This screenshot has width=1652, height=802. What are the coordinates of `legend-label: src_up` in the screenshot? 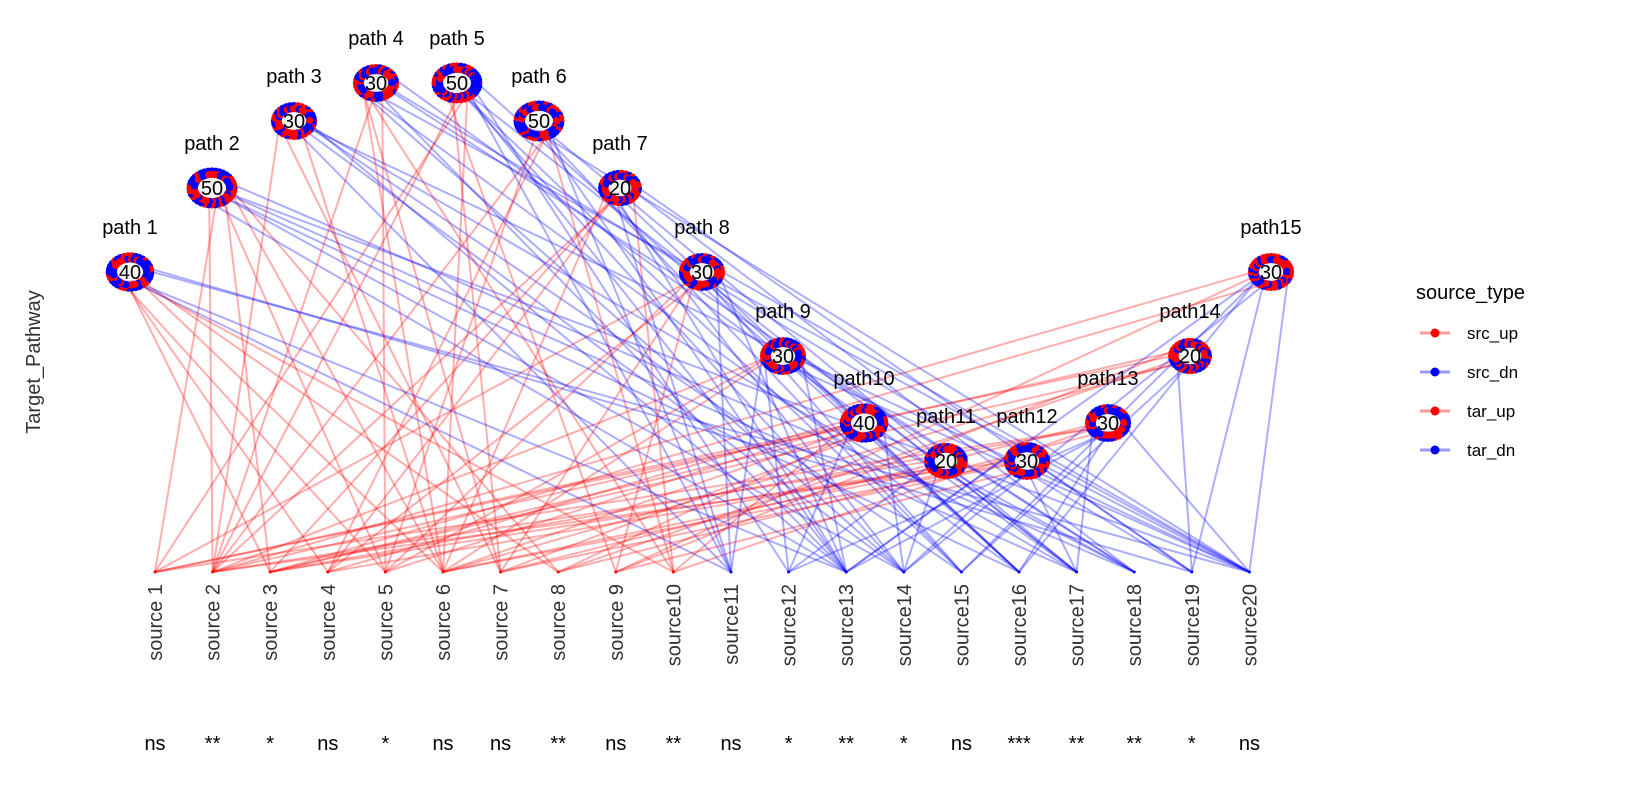 It's located at (1492, 333).